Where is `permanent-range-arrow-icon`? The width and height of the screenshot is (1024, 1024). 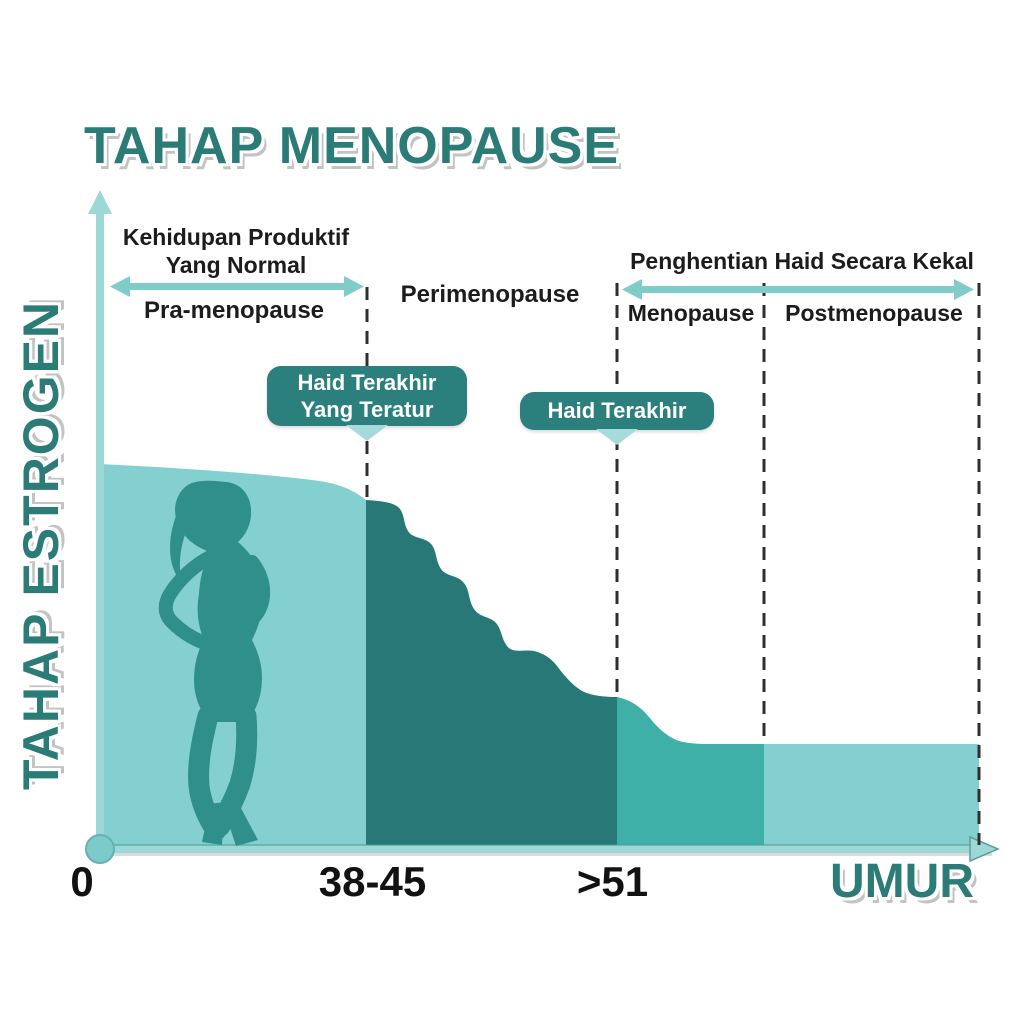
permanent-range-arrow-icon is located at coordinates (798, 289).